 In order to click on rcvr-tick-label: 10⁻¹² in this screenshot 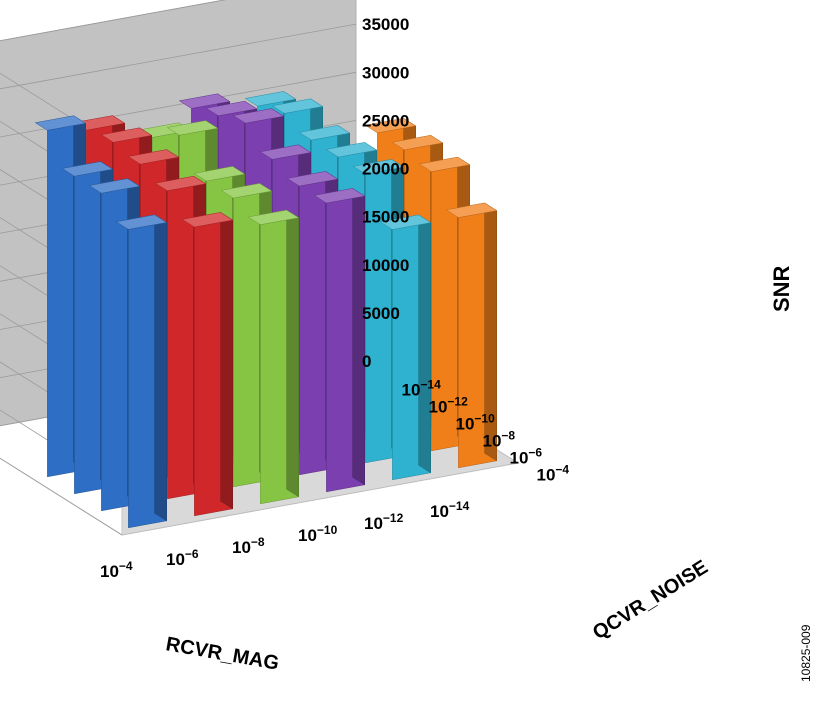, I will do `click(384, 522)`.